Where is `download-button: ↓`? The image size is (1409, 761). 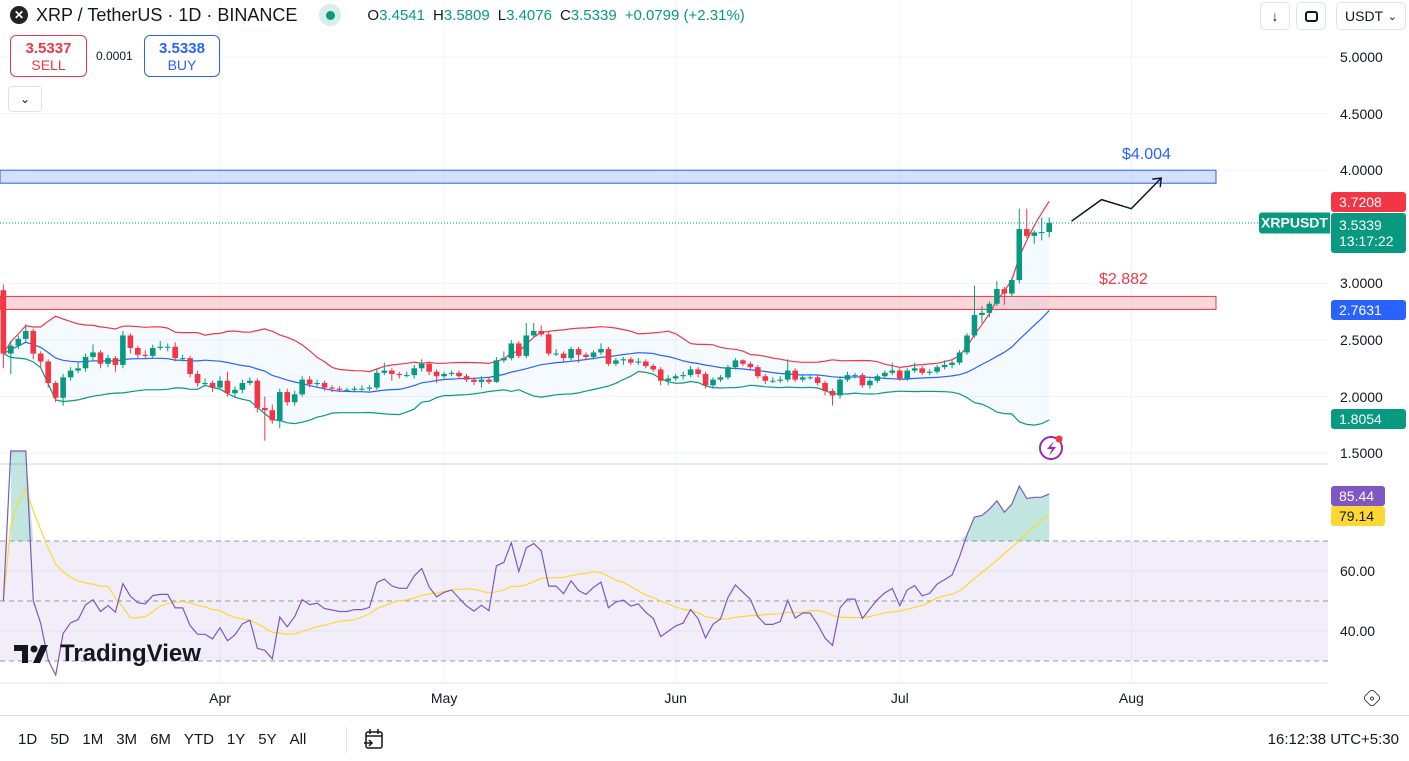
download-button: ↓ is located at coordinates (1275, 16).